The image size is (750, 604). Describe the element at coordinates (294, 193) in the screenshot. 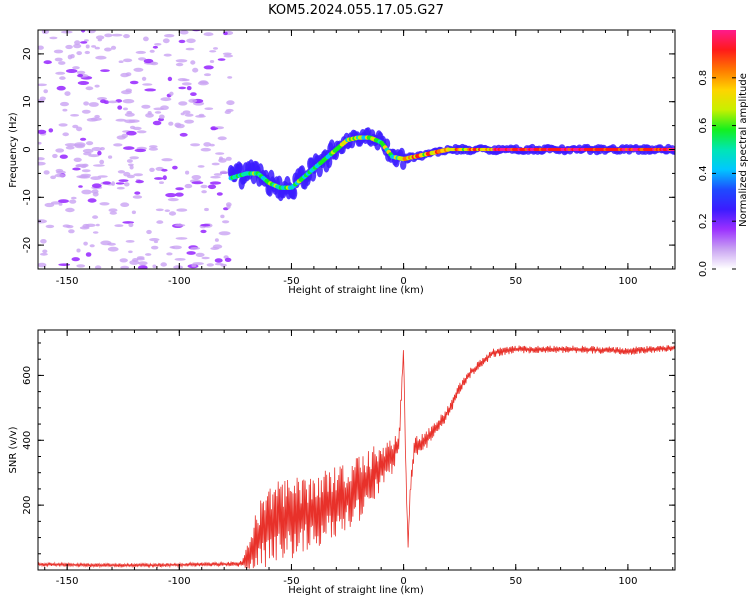

I see `ridge-halo` at that location.